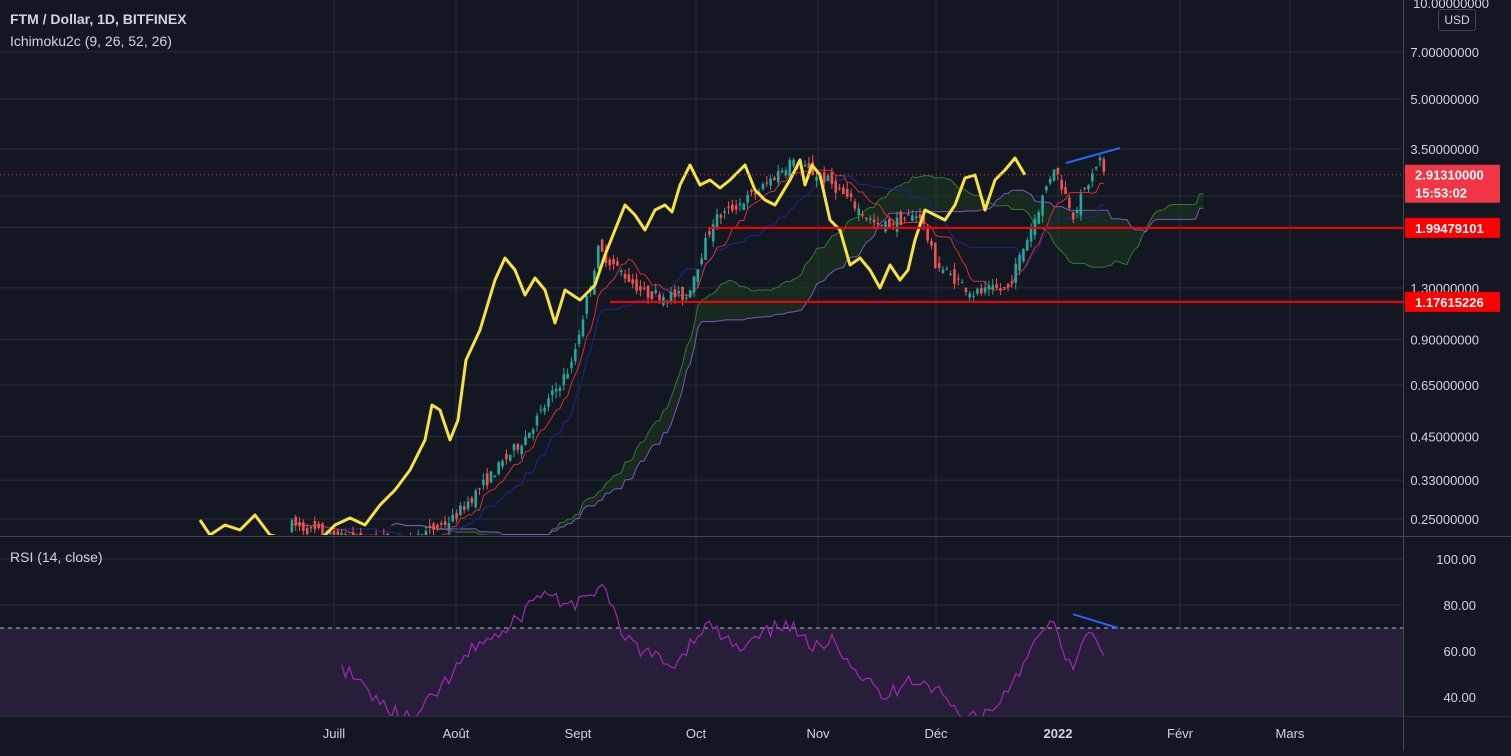  What do you see at coordinates (1452, 227) in the screenshot?
I see `level-upper-tag: 1.99479101` at bounding box center [1452, 227].